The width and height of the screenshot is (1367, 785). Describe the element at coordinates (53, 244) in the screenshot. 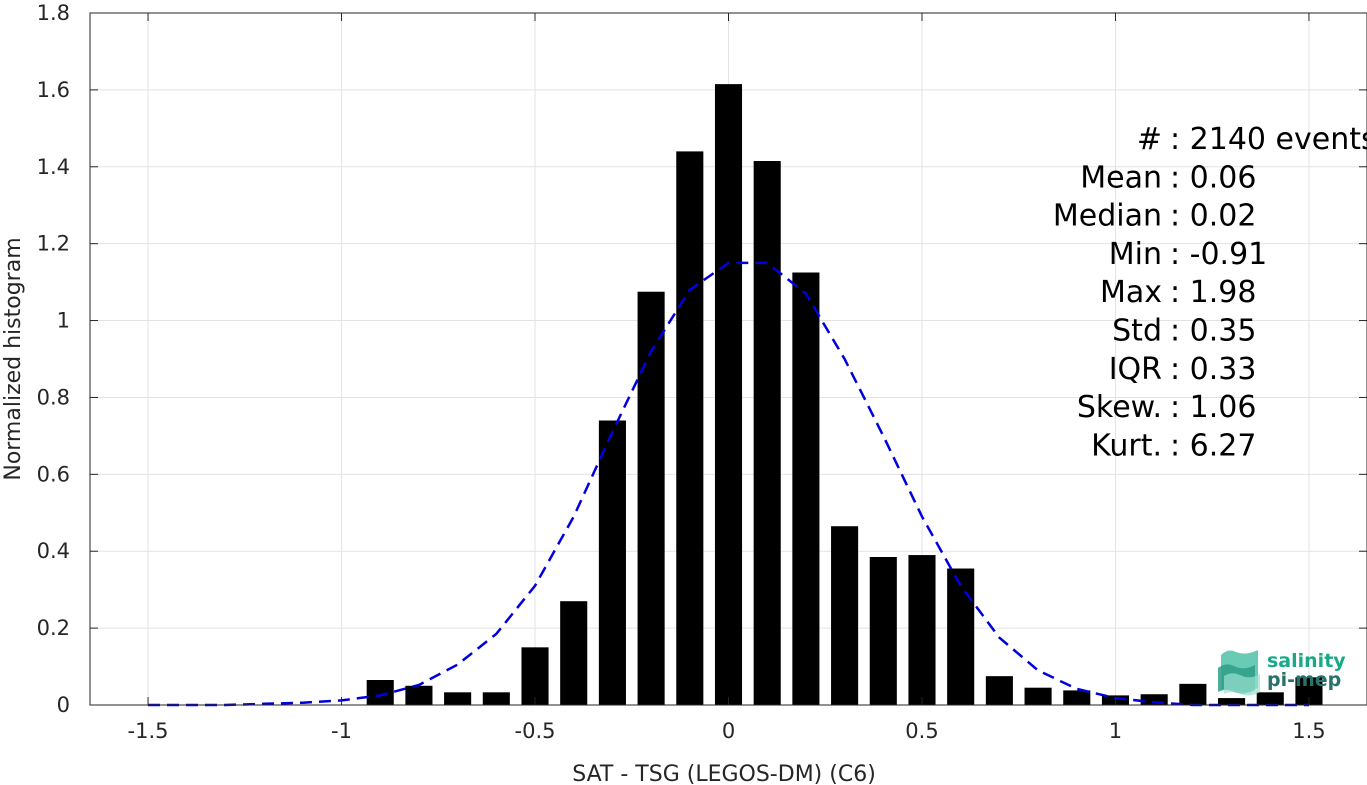

I see `y-tick-label: 1.2` at that location.